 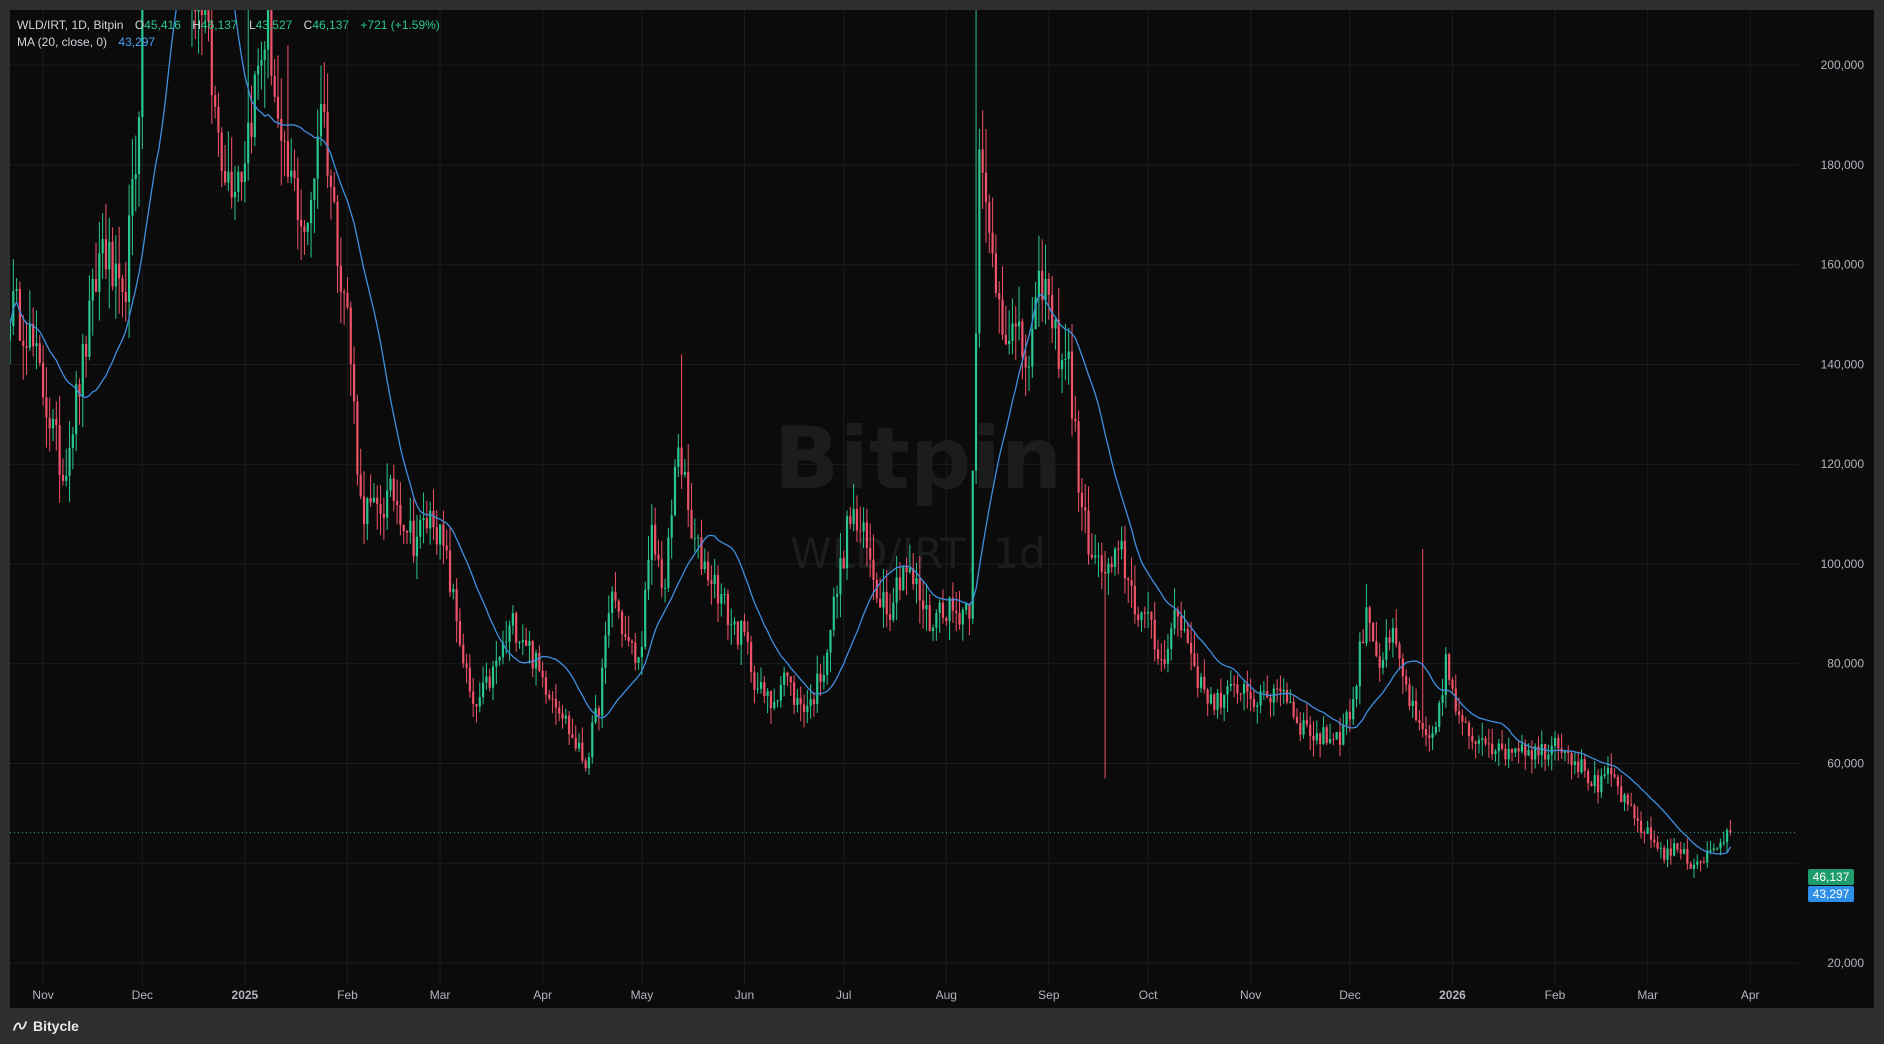 I want to click on last-price-label: 46,137, so click(x=1831, y=877).